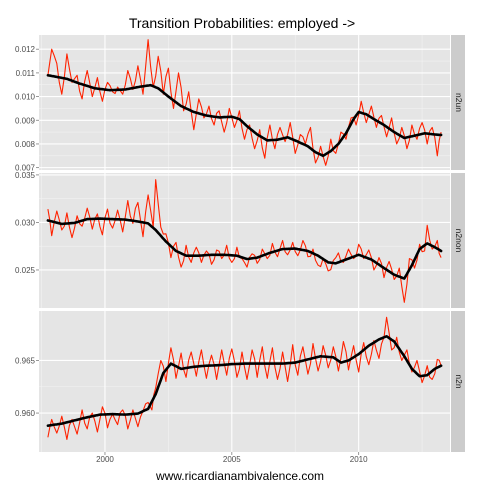  I want to click on x-tick-label: 2000, so click(105, 459).